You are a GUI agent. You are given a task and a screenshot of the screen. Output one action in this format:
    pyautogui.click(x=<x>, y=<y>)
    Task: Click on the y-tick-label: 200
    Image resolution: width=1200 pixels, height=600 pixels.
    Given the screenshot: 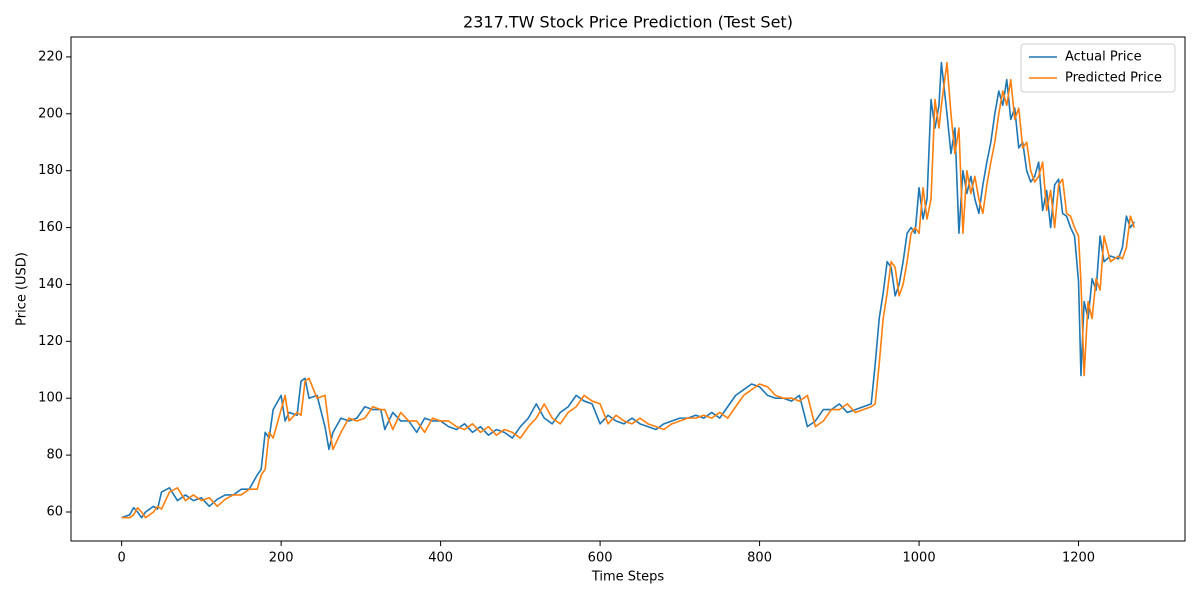 What is the action you would take?
    pyautogui.click(x=50, y=113)
    